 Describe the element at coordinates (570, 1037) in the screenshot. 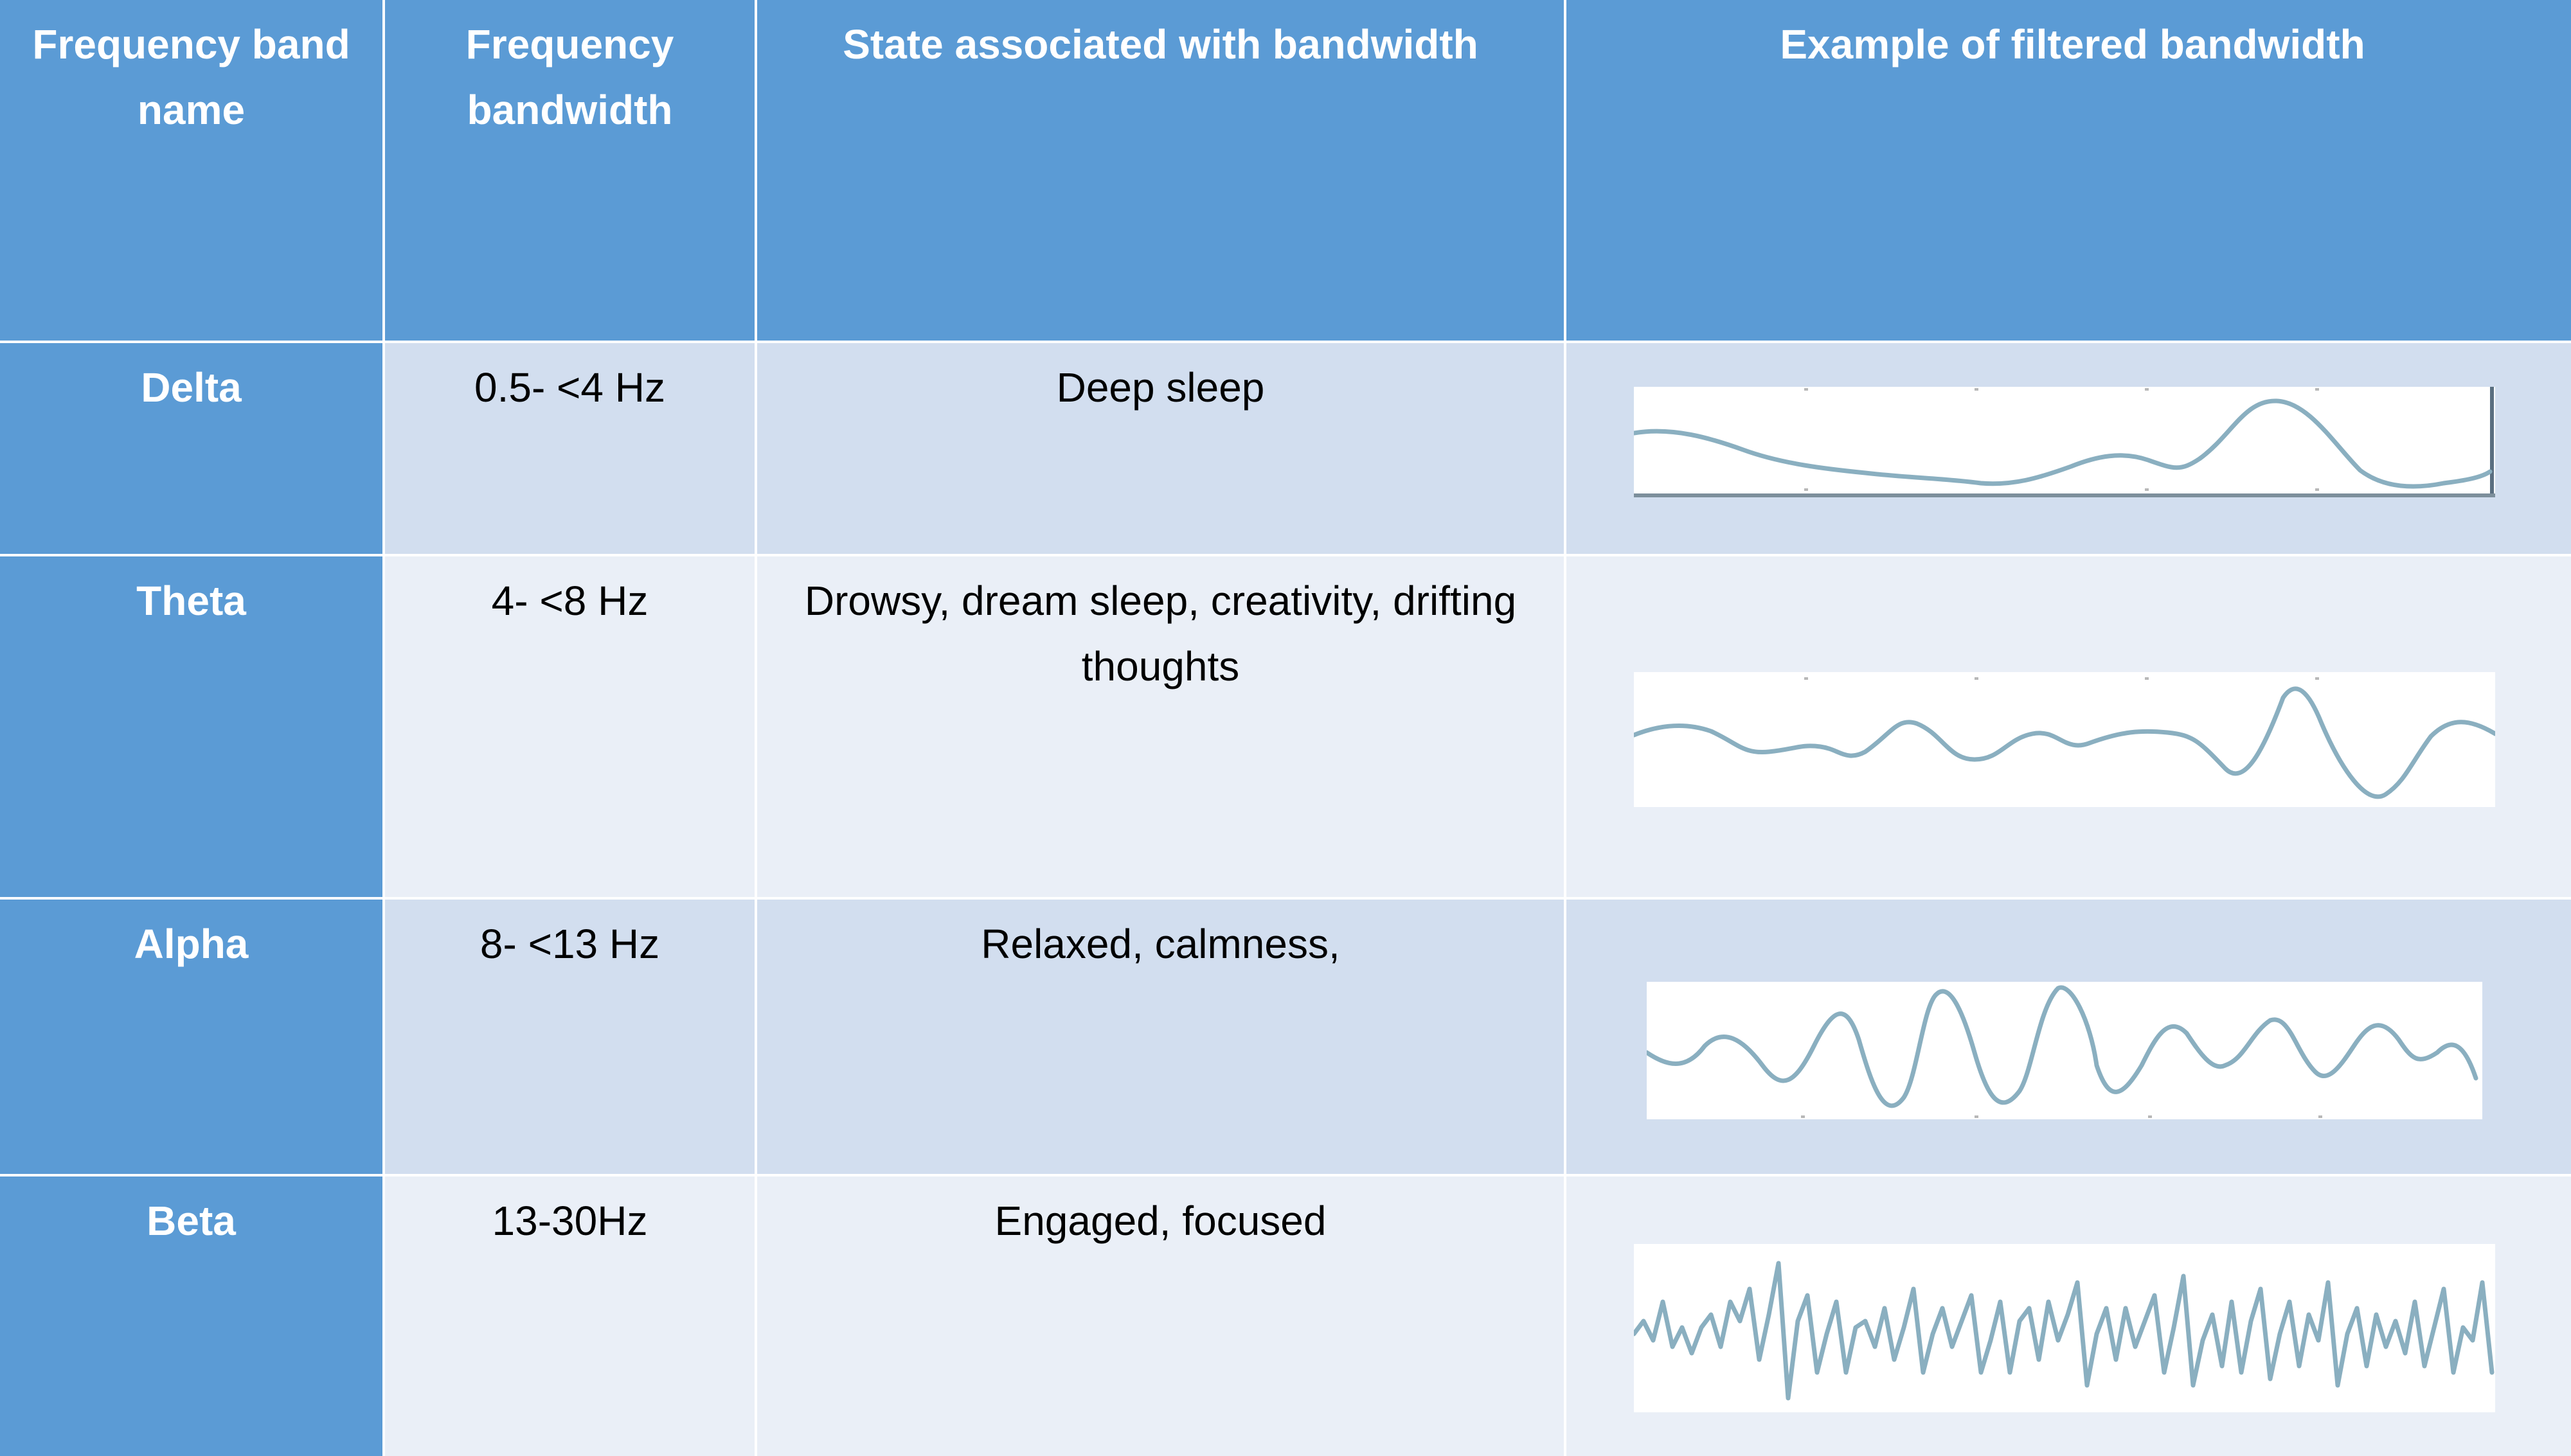

I see `bandwidth-cell: 8- <13 Hz` at that location.